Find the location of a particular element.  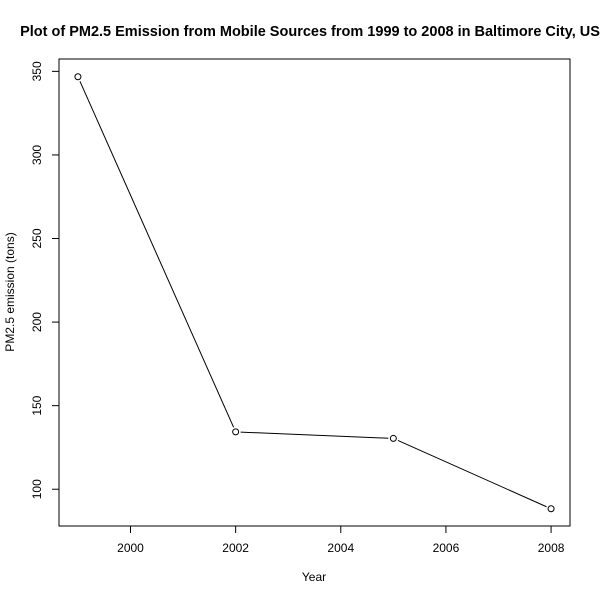

y-tick-label-300: 300 is located at coordinates (37, 155).